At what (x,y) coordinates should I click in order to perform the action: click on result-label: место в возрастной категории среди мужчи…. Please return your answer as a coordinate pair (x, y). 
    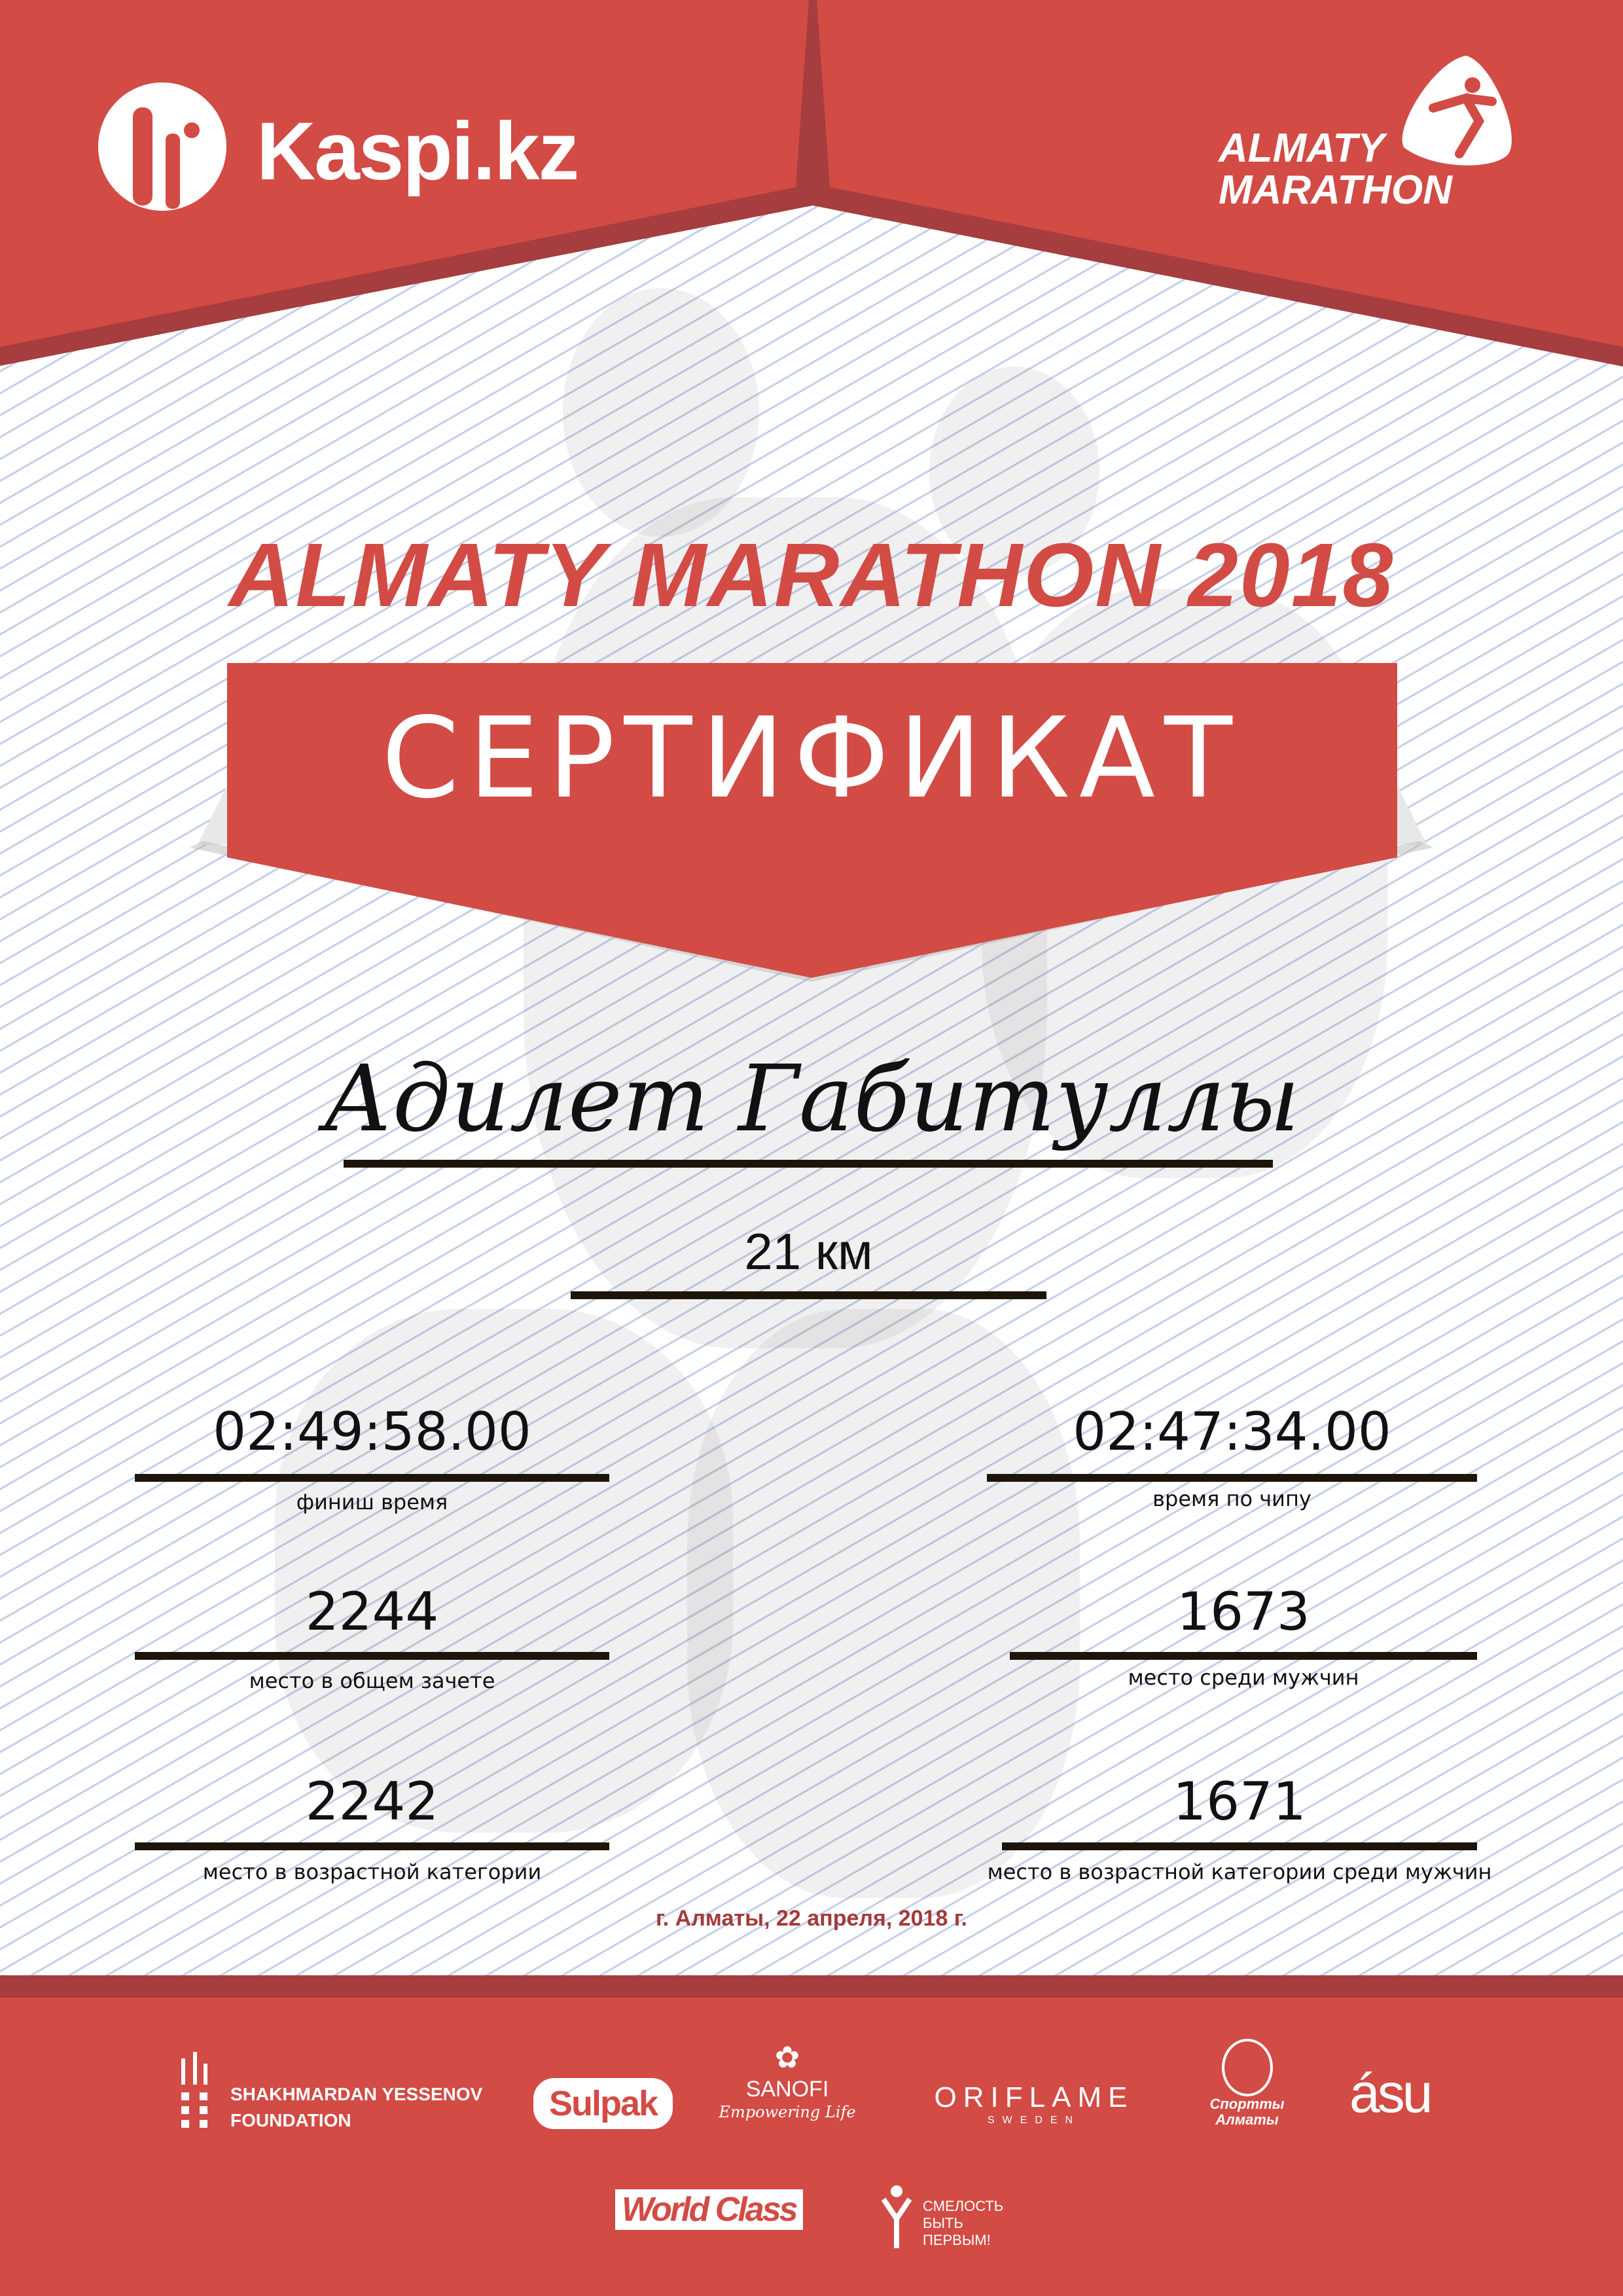
    Looking at the image, I should click on (1239, 1871).